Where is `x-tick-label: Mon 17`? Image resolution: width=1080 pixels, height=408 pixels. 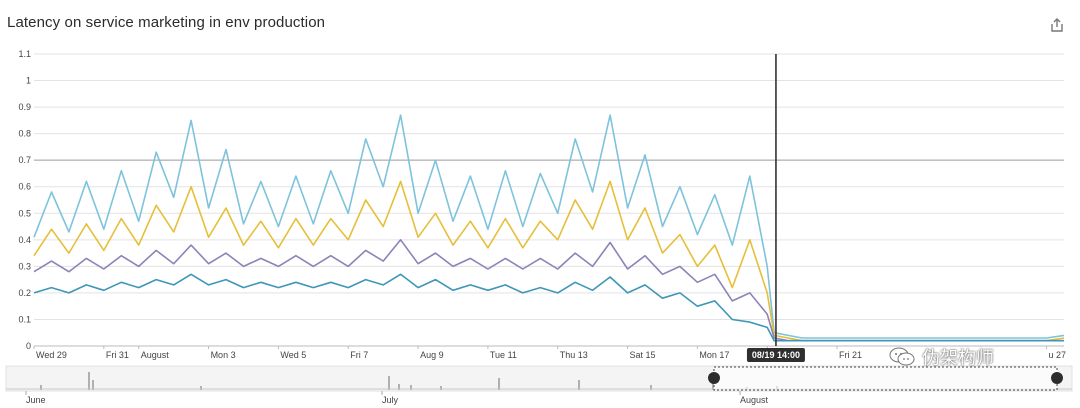 x-tick-label: Mon 17 is located at coordinates (714, 355).